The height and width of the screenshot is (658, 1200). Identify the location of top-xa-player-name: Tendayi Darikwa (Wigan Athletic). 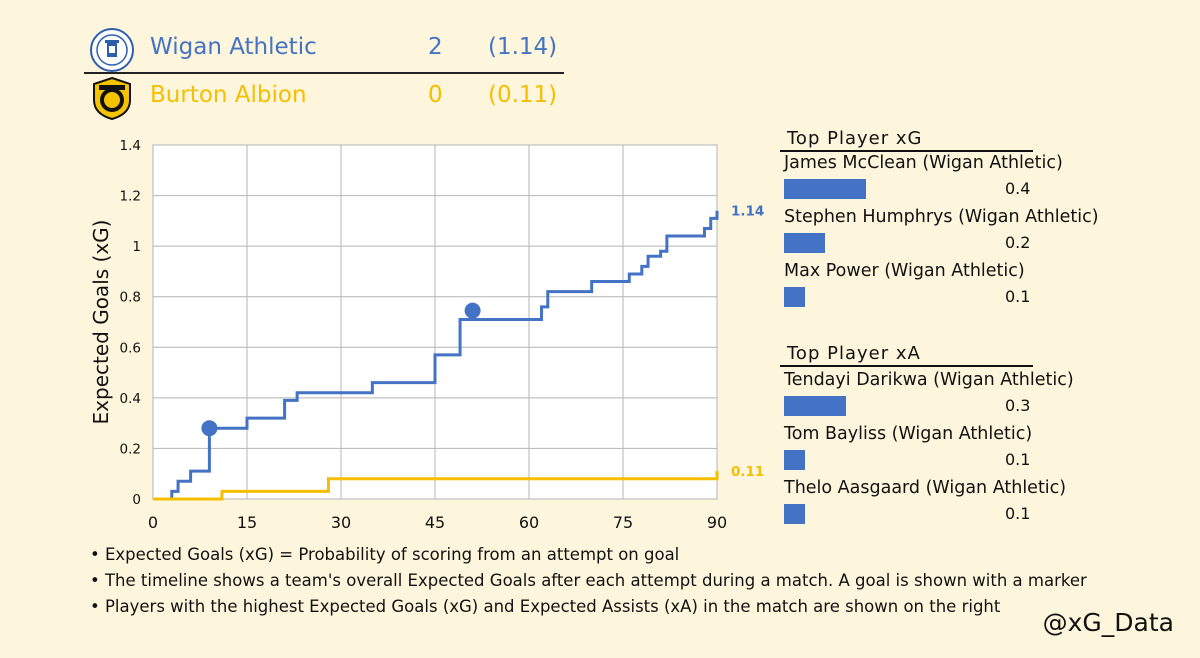
(929, 380).